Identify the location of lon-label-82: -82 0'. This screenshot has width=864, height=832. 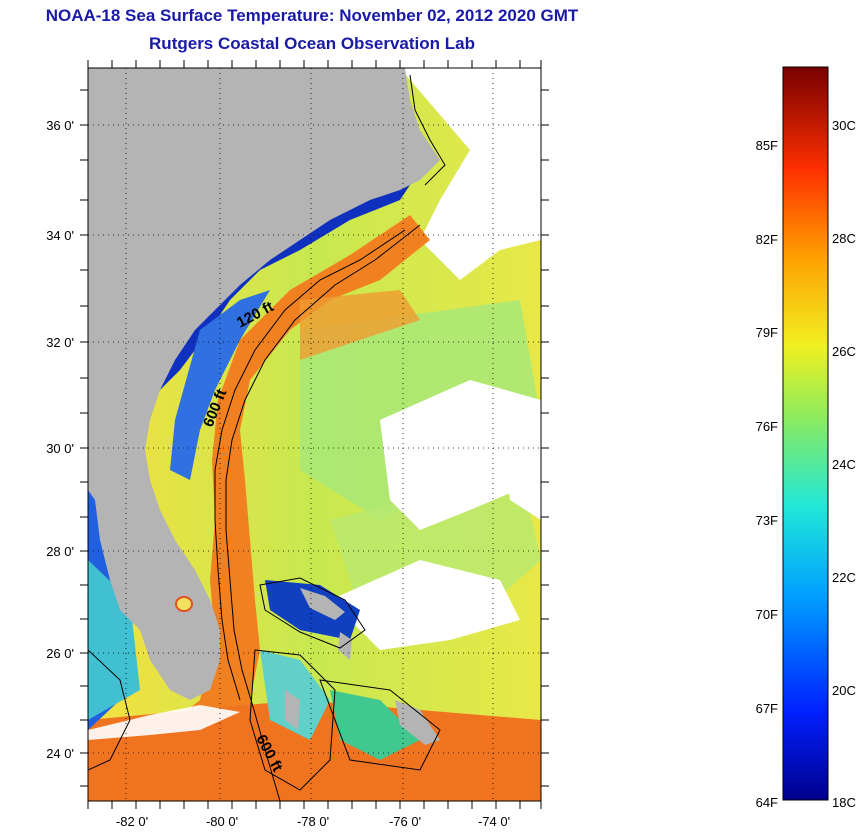
(132, 821).